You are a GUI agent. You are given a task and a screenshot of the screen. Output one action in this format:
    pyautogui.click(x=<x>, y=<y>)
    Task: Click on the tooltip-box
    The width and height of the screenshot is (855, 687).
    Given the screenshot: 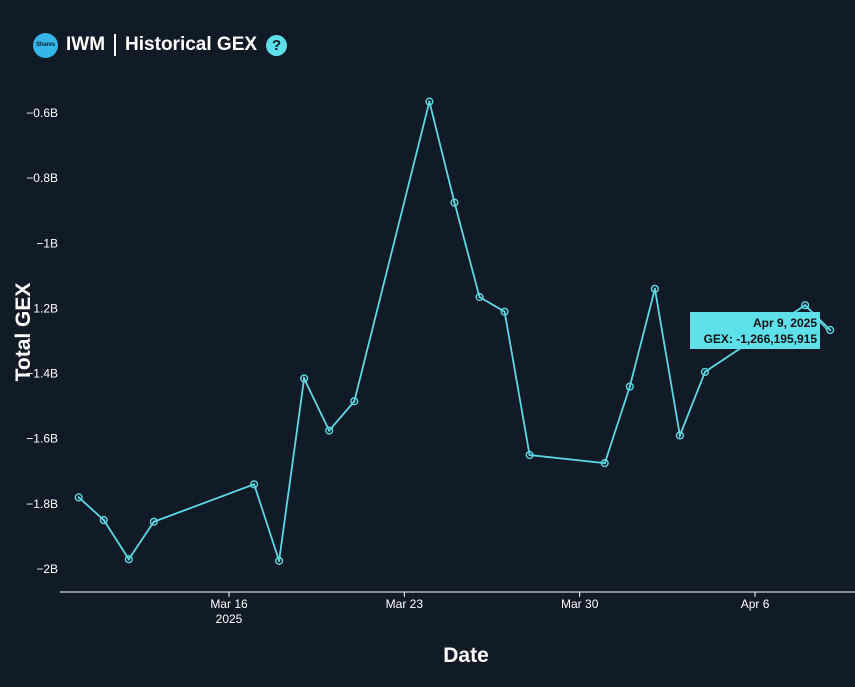 What is the action you would take?
    pyautogui.click(x=755, y=330)
    